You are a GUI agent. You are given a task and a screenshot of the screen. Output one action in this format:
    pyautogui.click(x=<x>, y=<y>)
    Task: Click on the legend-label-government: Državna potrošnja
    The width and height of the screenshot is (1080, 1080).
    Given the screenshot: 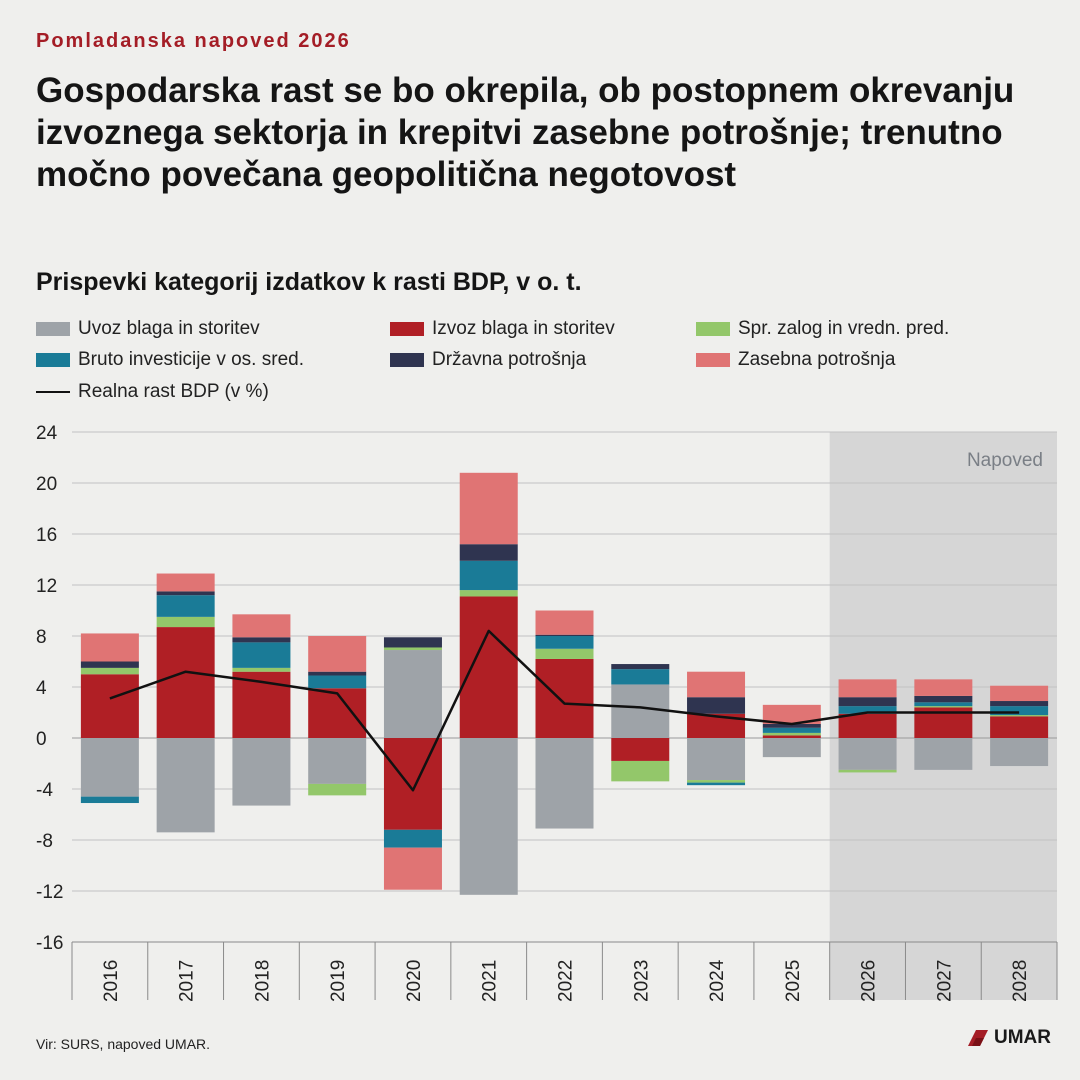 What is the action you would take?
    pyautogui.click(x=509, y=359)
    